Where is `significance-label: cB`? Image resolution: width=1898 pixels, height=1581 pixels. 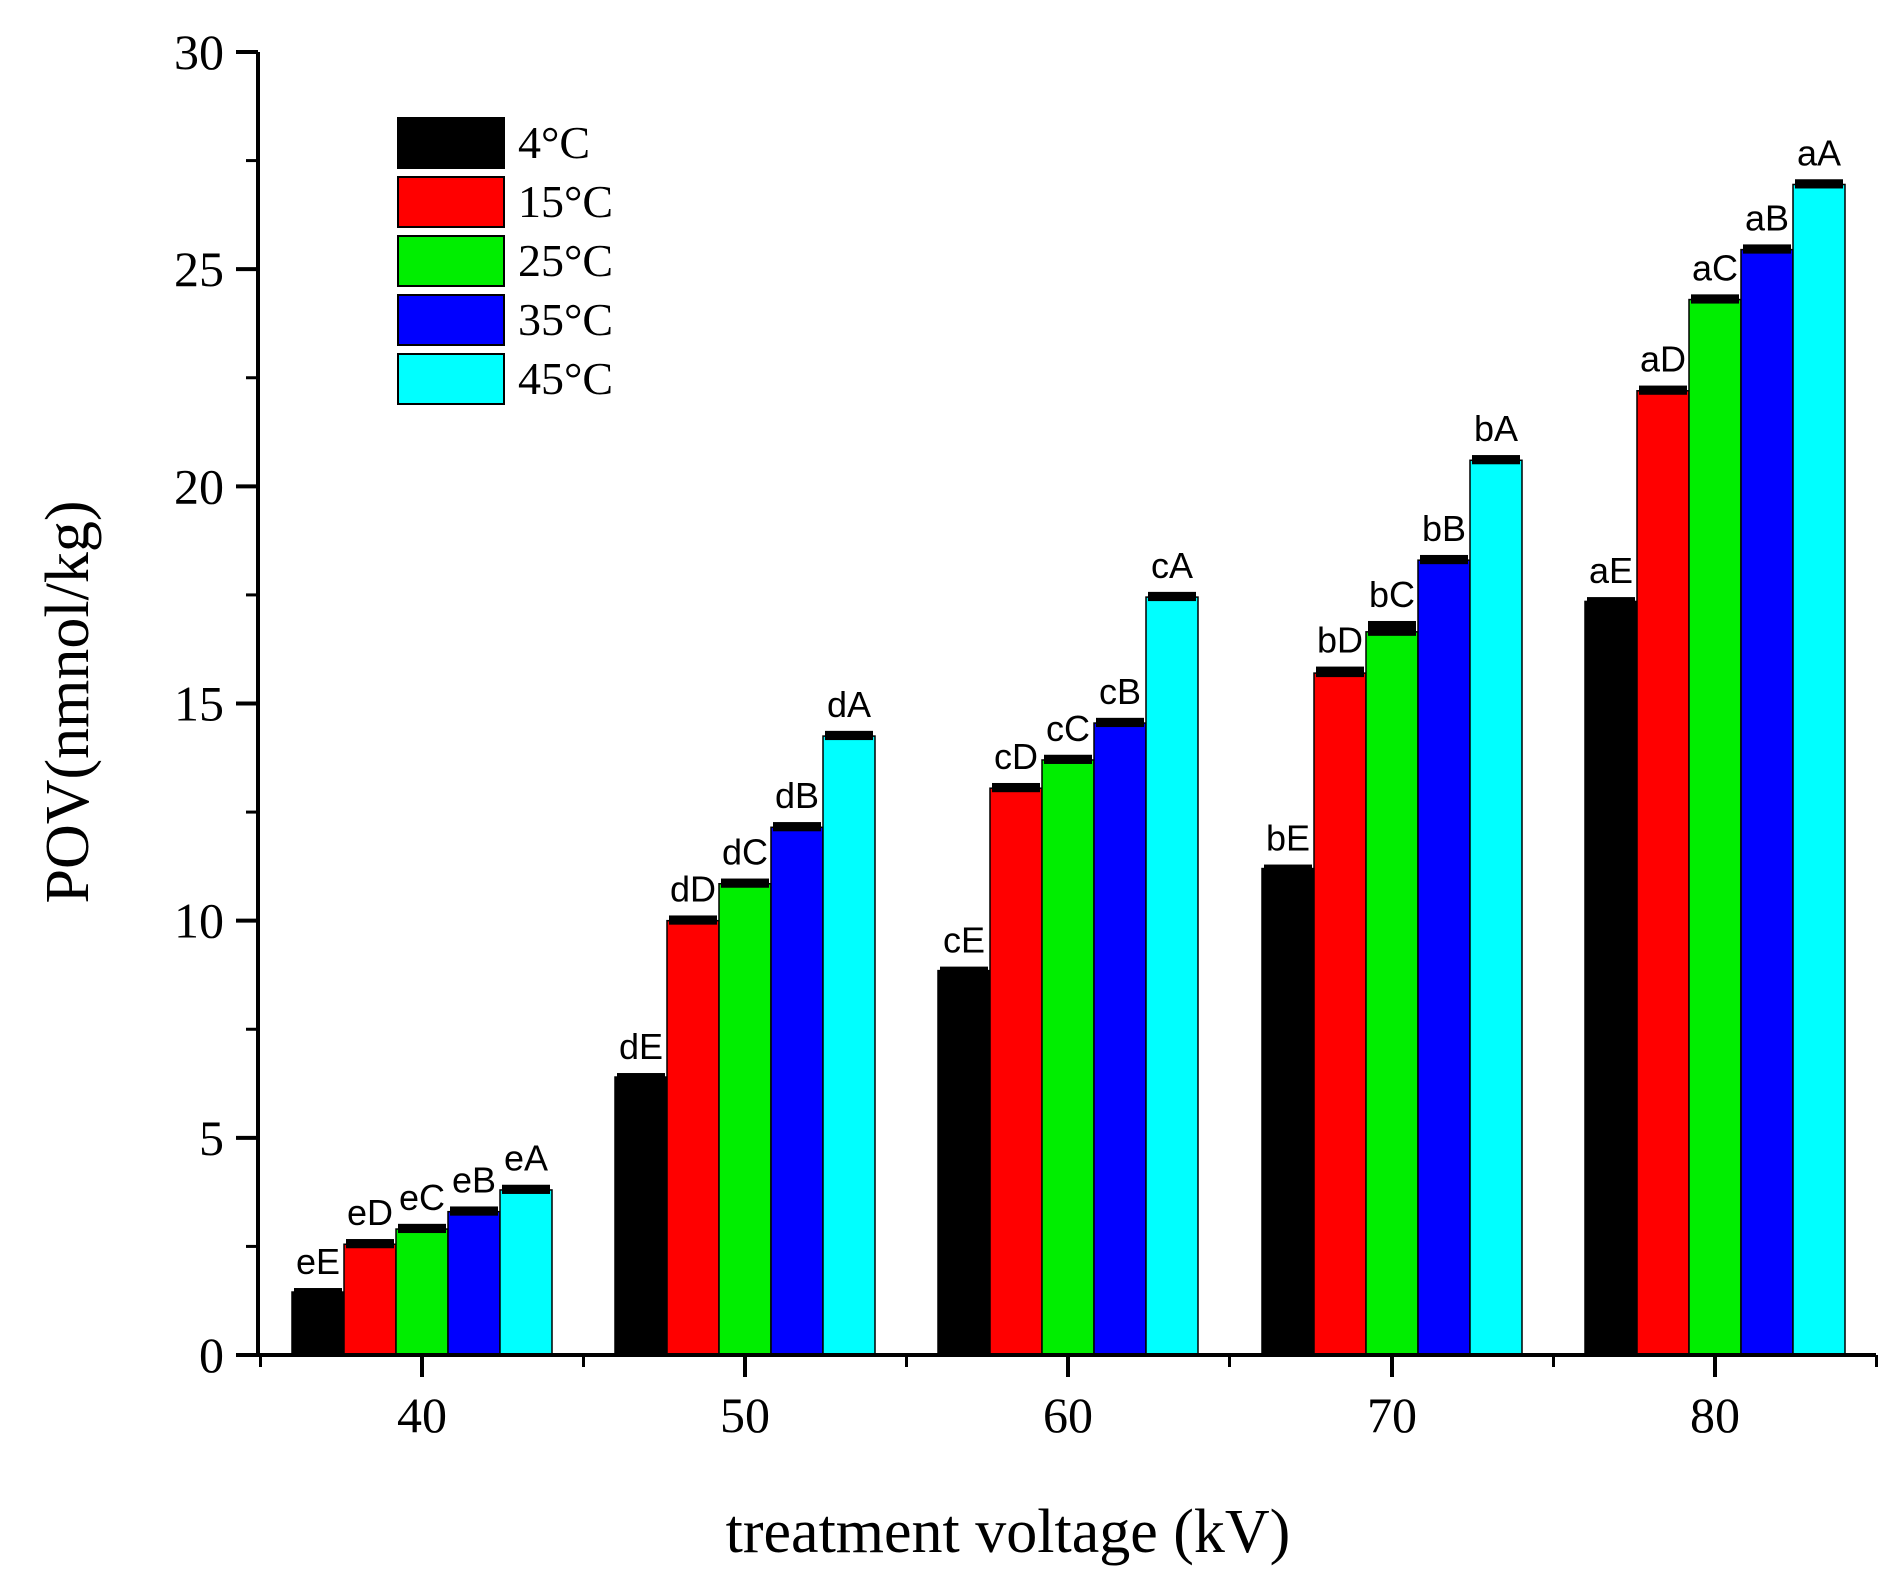
significance-label: cB is located at coordinates (1120, 691).